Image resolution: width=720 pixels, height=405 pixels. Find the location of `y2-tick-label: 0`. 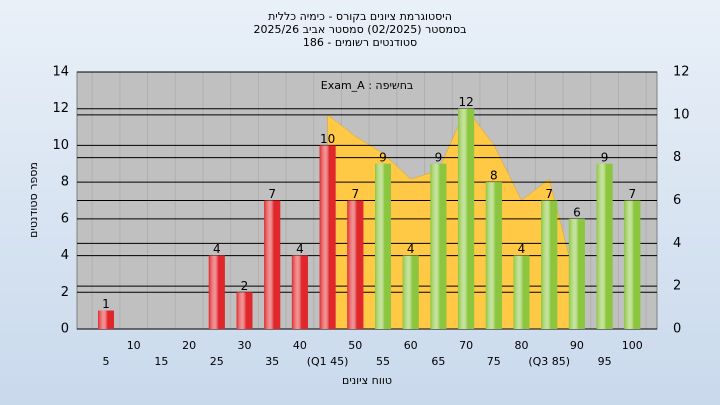

y2-tick-label: 0 is located at coordinates (677, 329).